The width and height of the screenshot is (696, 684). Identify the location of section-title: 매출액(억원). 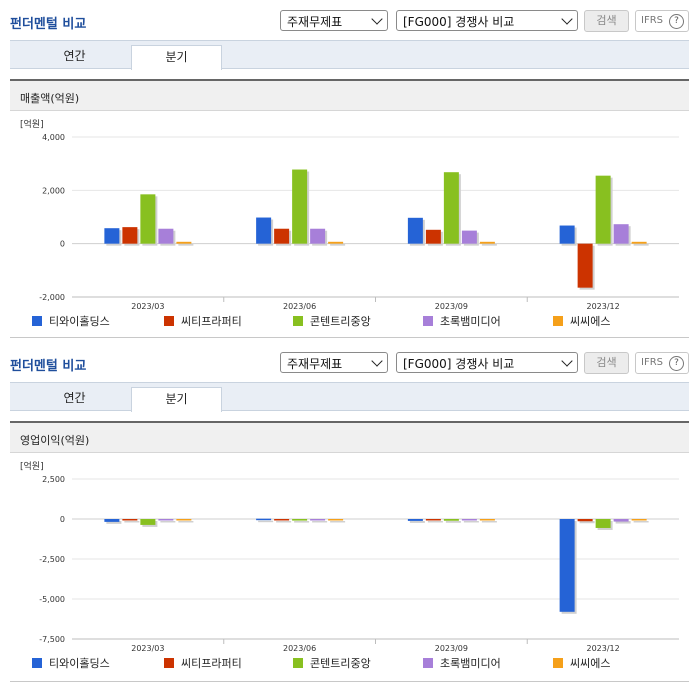
(349, 95).